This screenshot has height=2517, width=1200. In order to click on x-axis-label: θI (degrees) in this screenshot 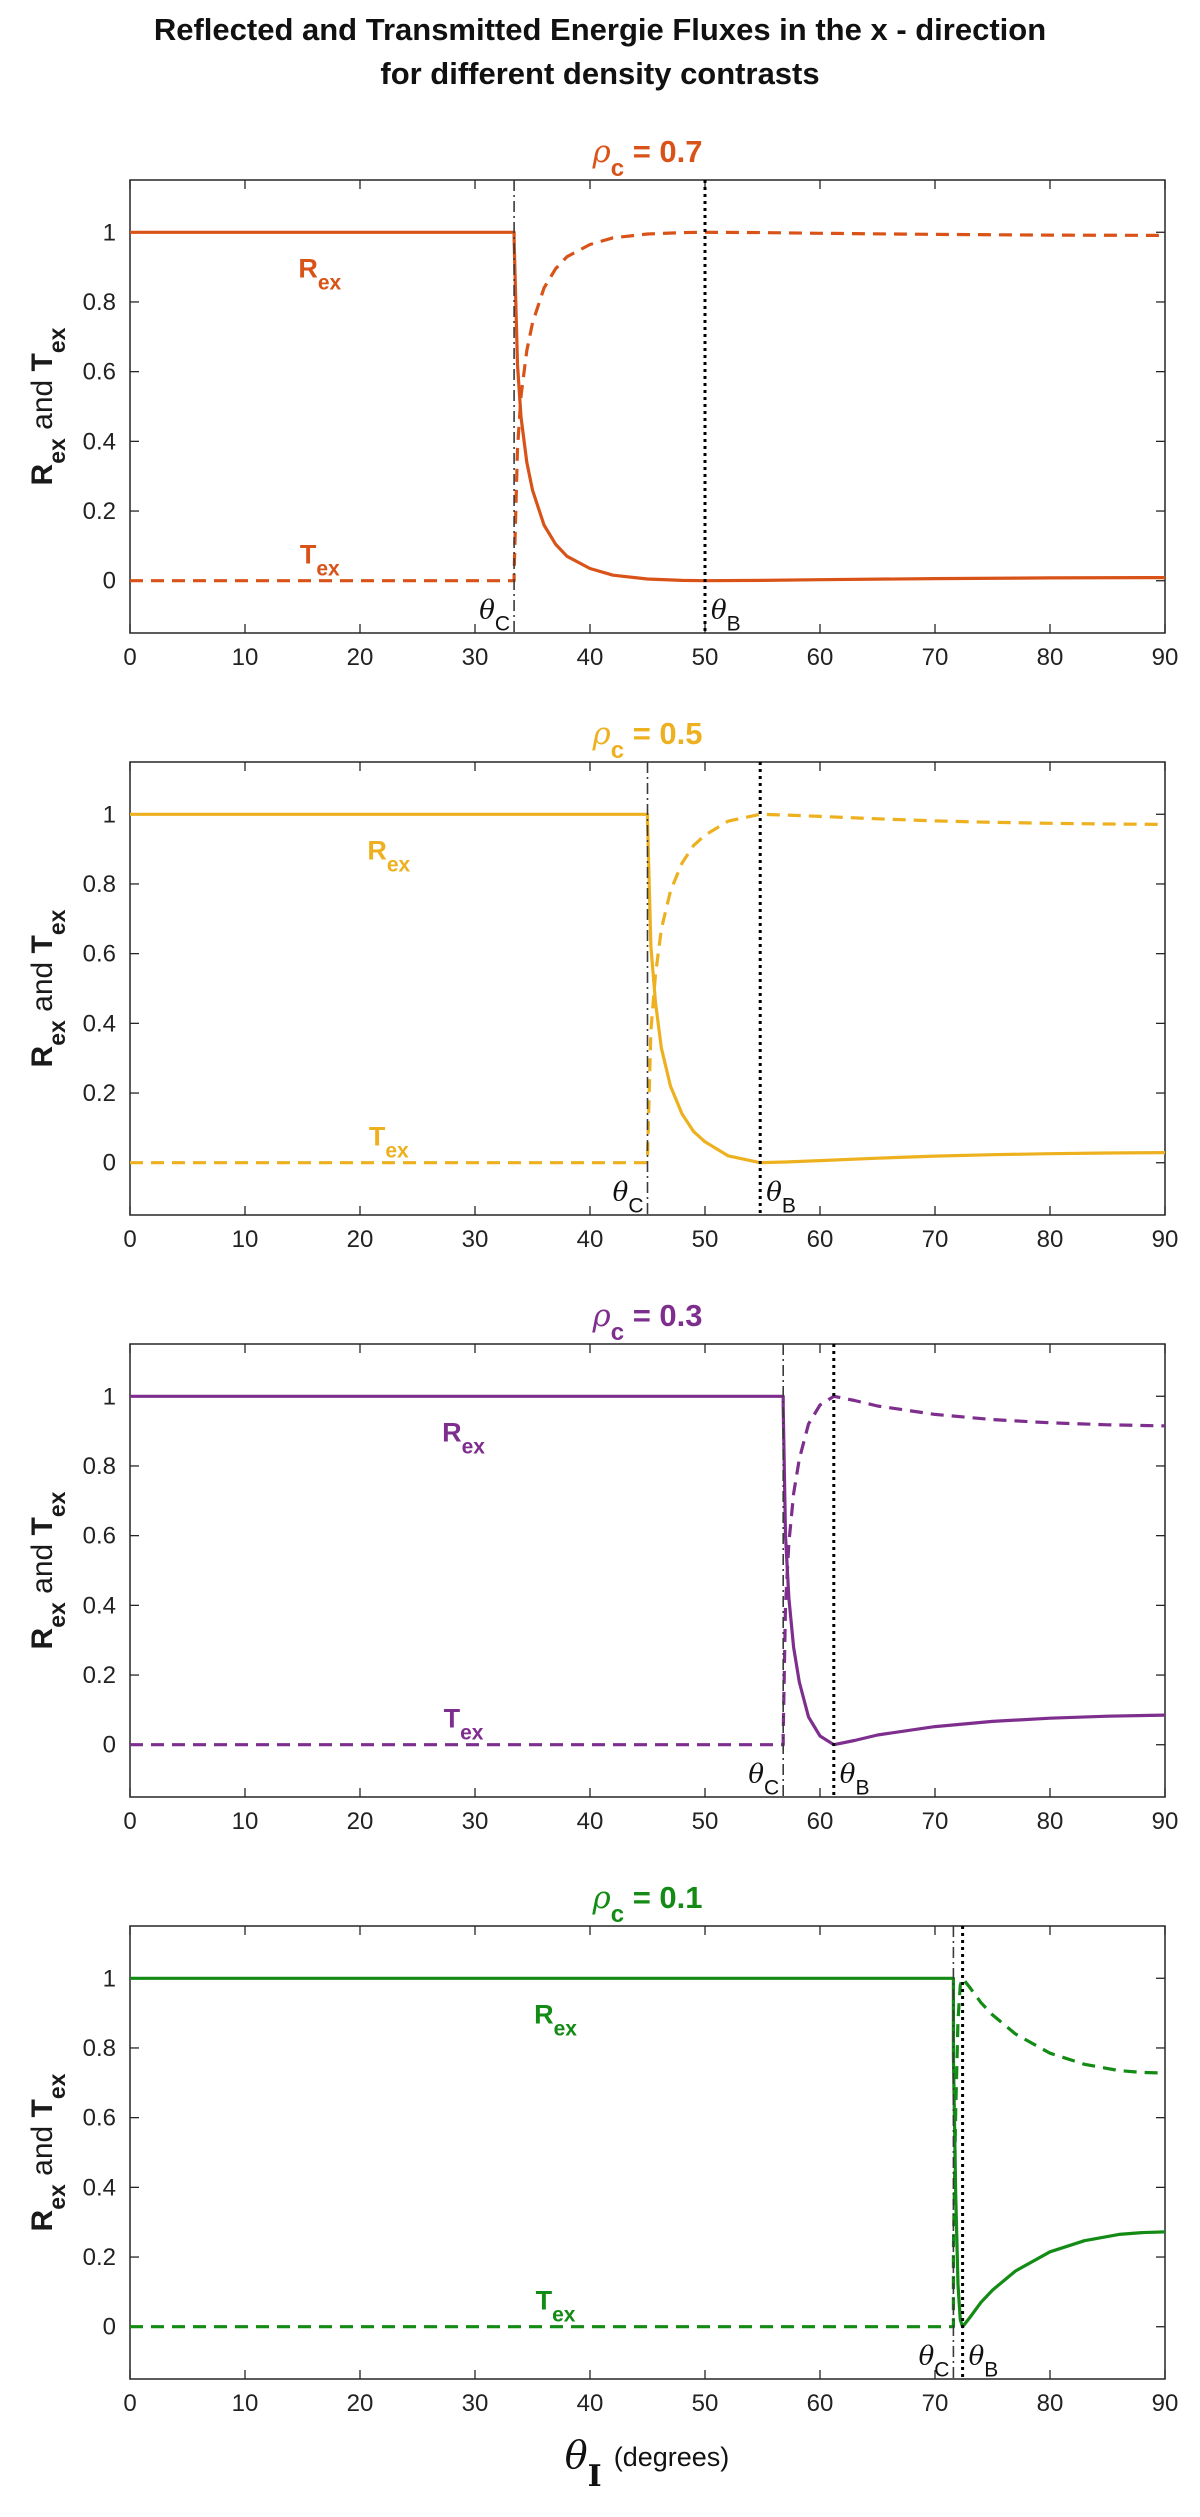, I will do `click(647, 2463)`.